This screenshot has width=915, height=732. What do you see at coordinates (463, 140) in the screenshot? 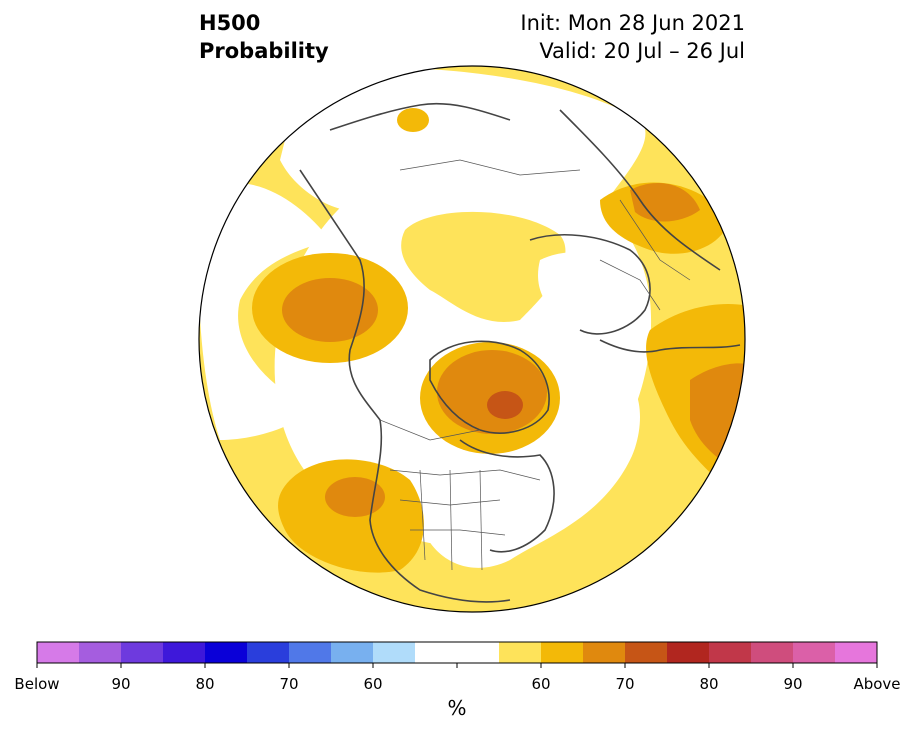
I see `white-region-north` at bounding box center [463, 140].